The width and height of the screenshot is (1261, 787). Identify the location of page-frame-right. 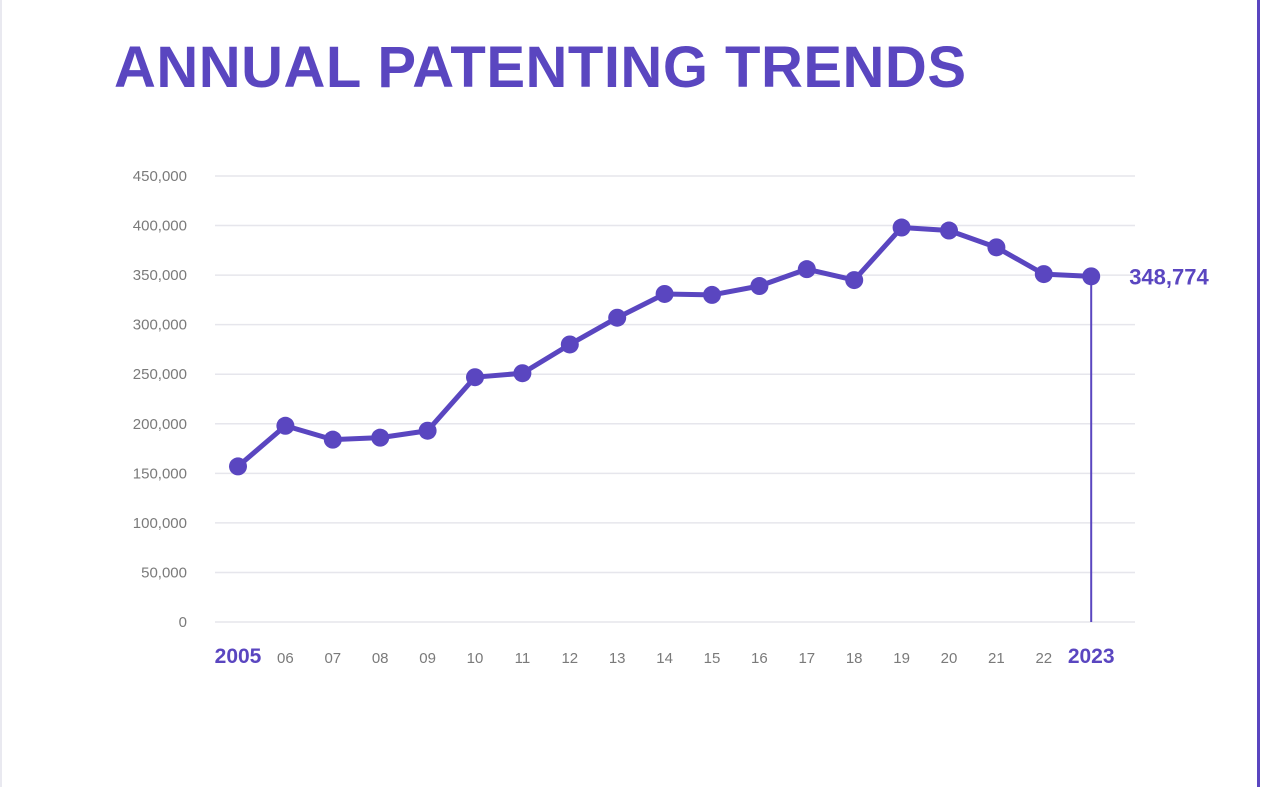
(1258, 393).